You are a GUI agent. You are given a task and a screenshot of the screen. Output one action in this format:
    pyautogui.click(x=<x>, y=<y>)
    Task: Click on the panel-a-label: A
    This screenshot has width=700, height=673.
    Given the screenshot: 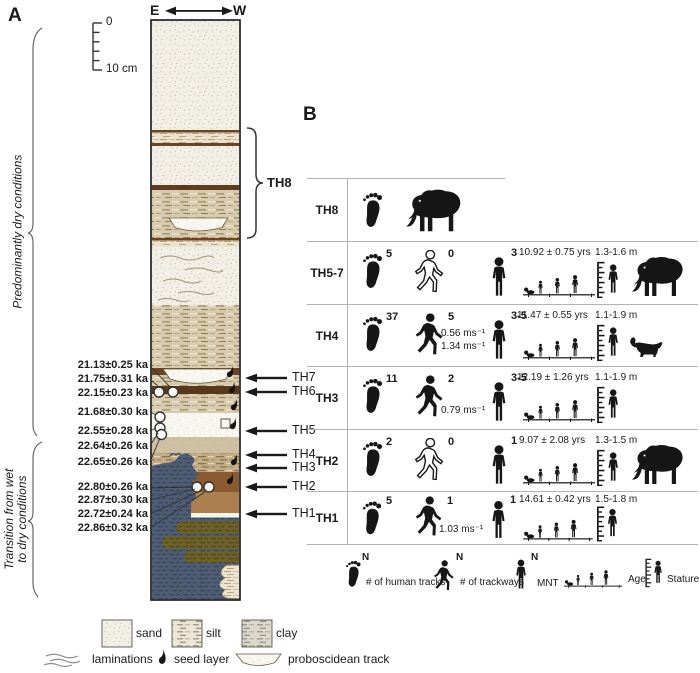 What is the action you would take?
    pyautogui.click(x=15, y=15)
    